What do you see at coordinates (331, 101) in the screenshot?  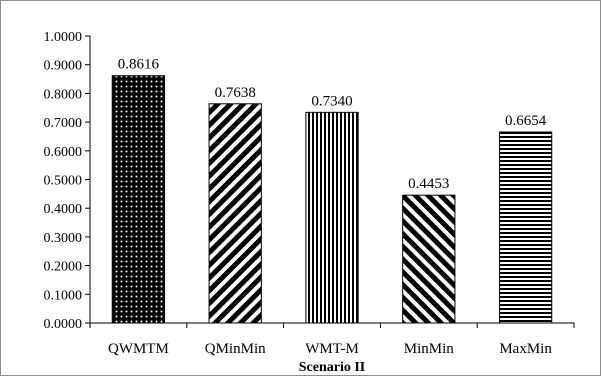 I see `data-label-wmt-m: 0.7340` at bounding box center [331, 101].